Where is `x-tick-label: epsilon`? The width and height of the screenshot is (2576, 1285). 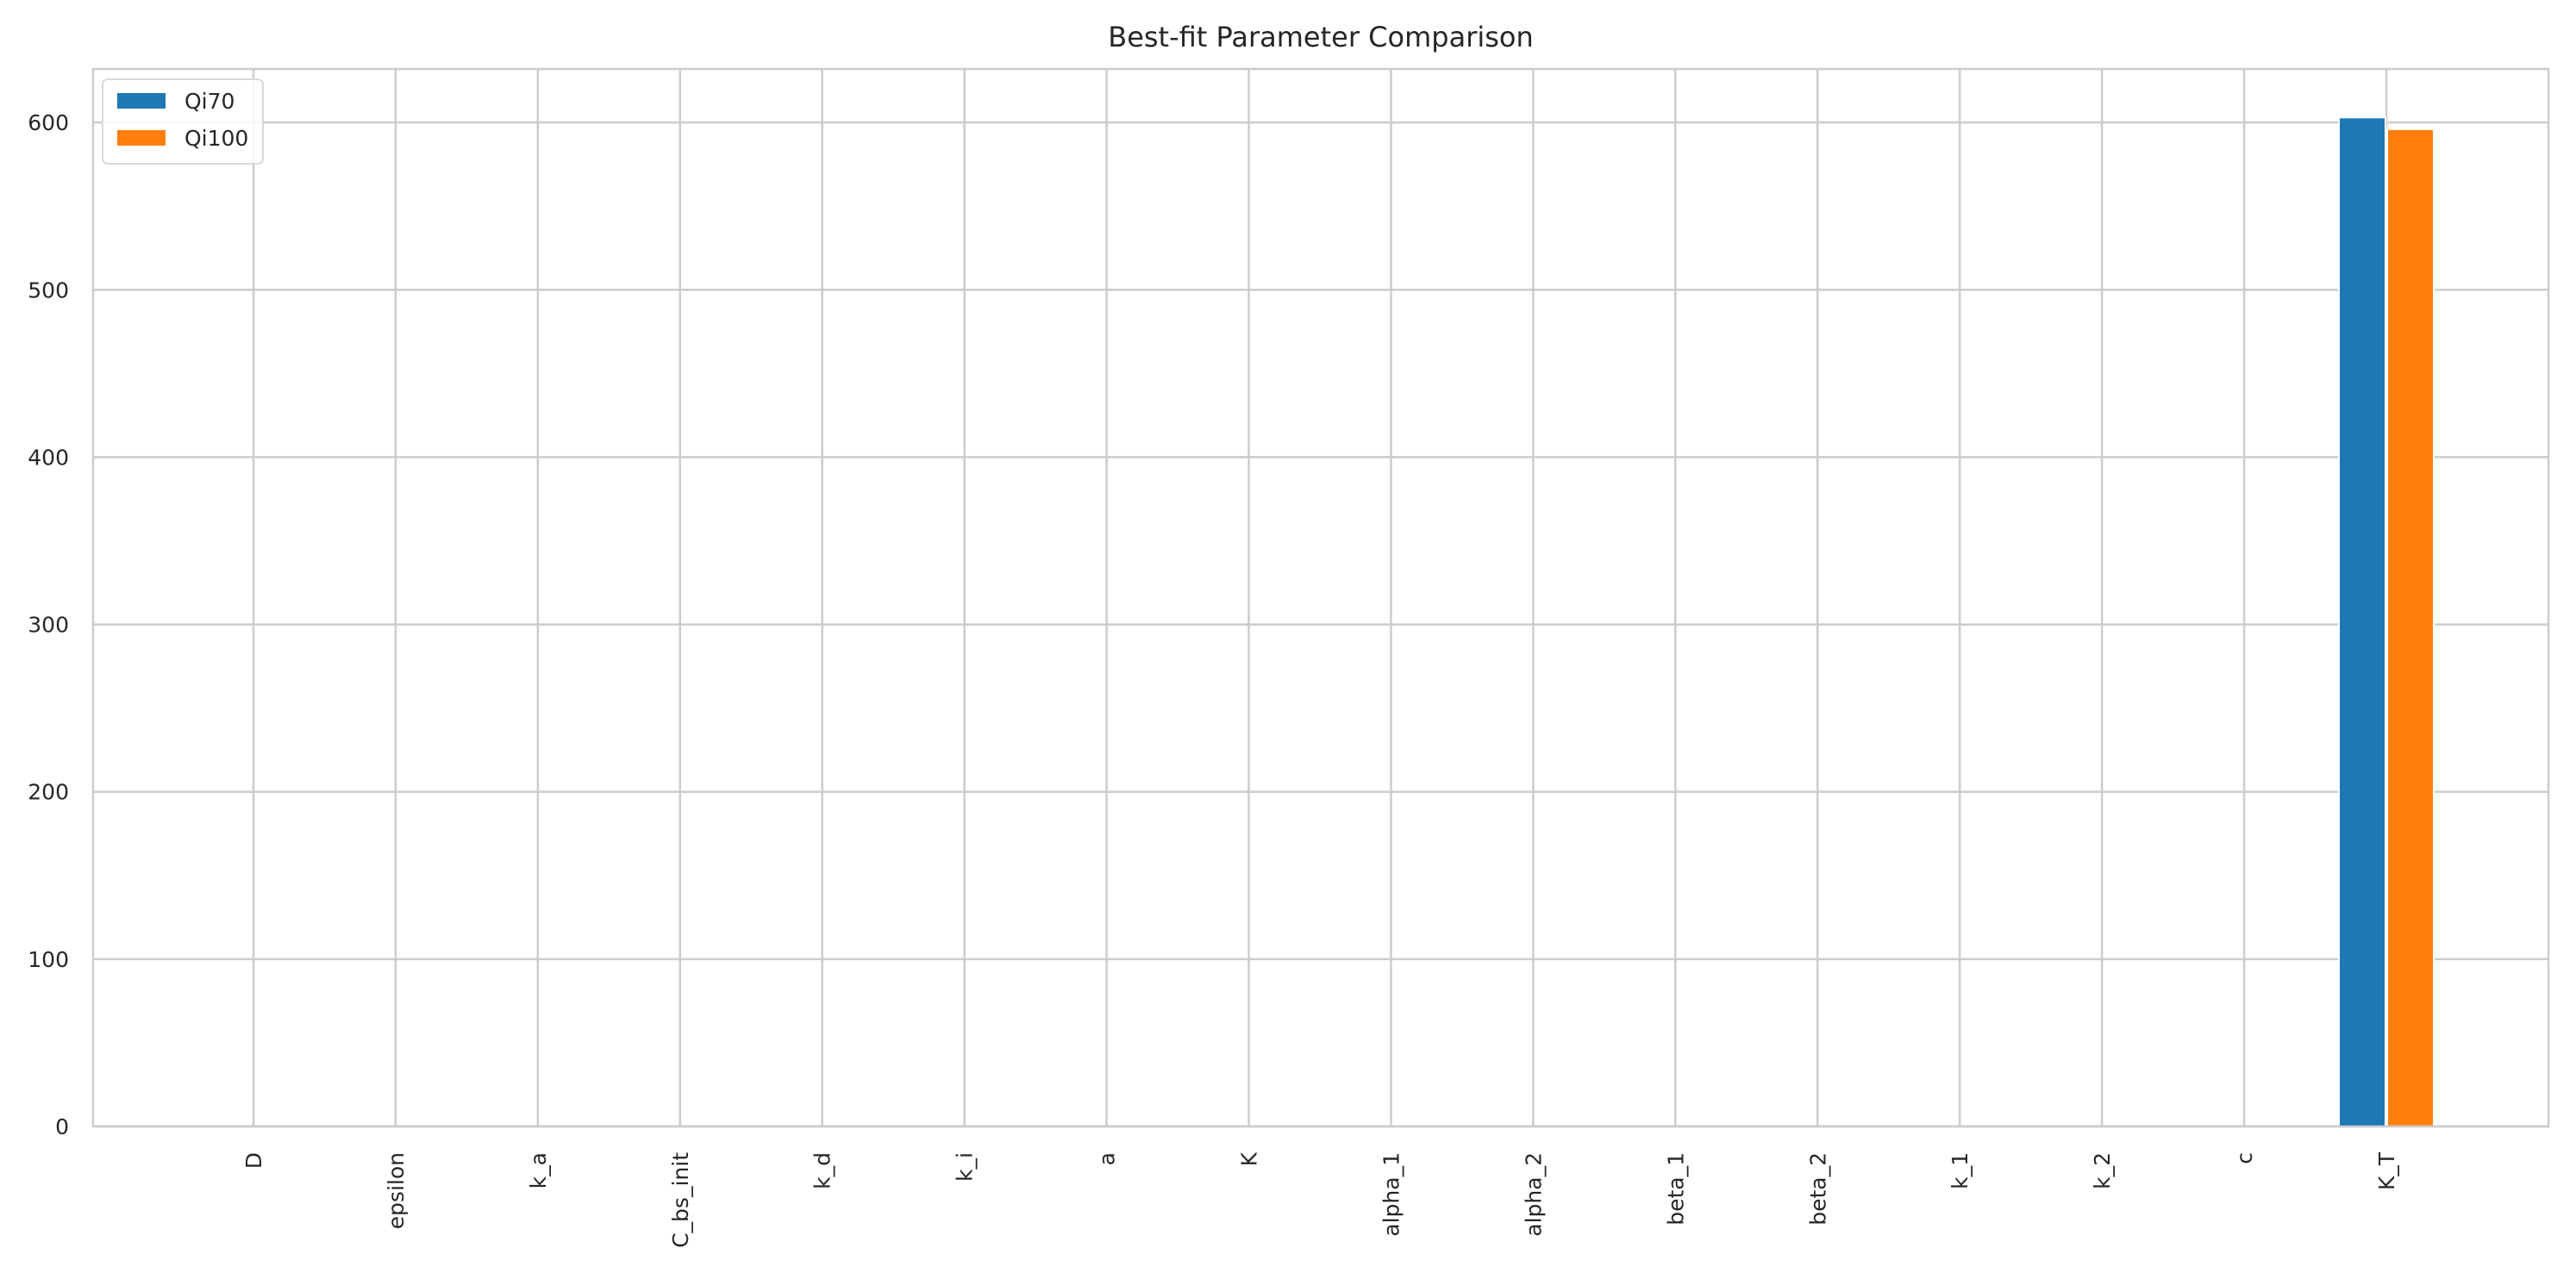
x-tick-label: epsilon is located at coordinates (396, 1191).